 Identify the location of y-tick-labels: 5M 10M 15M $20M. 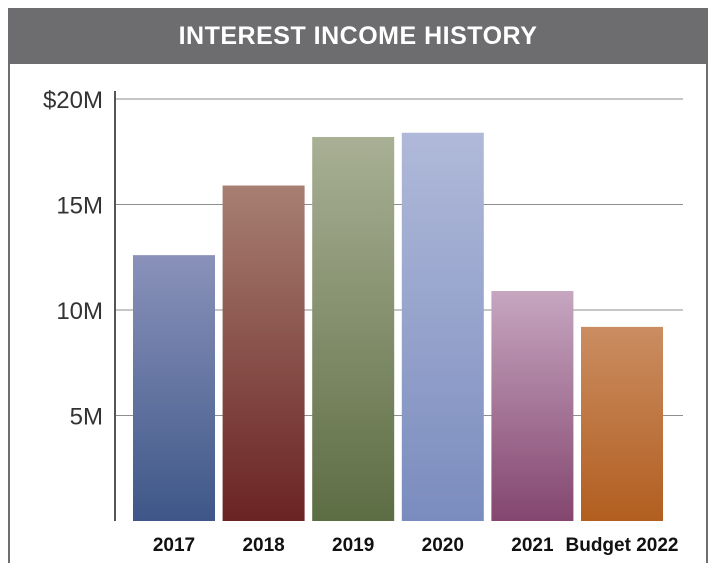
(73, 259).